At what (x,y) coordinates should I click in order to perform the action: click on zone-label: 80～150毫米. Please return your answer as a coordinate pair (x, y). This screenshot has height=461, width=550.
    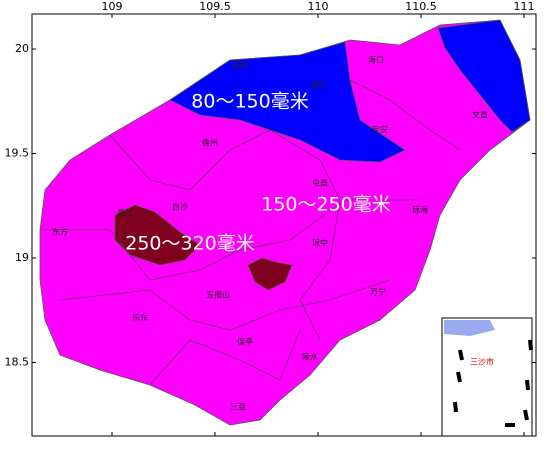
    Looking at the image, I should click on (249, 102).